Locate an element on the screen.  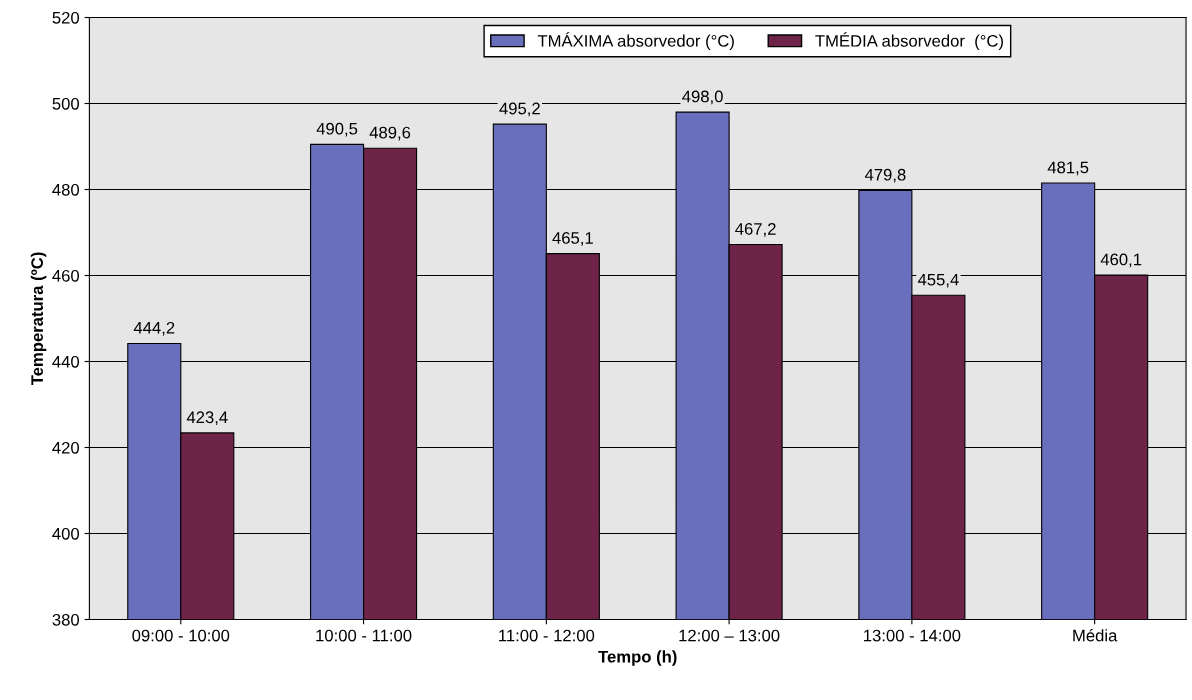
y-axis-title: Temperatura (ºC) is located at coordinates (38, 319).